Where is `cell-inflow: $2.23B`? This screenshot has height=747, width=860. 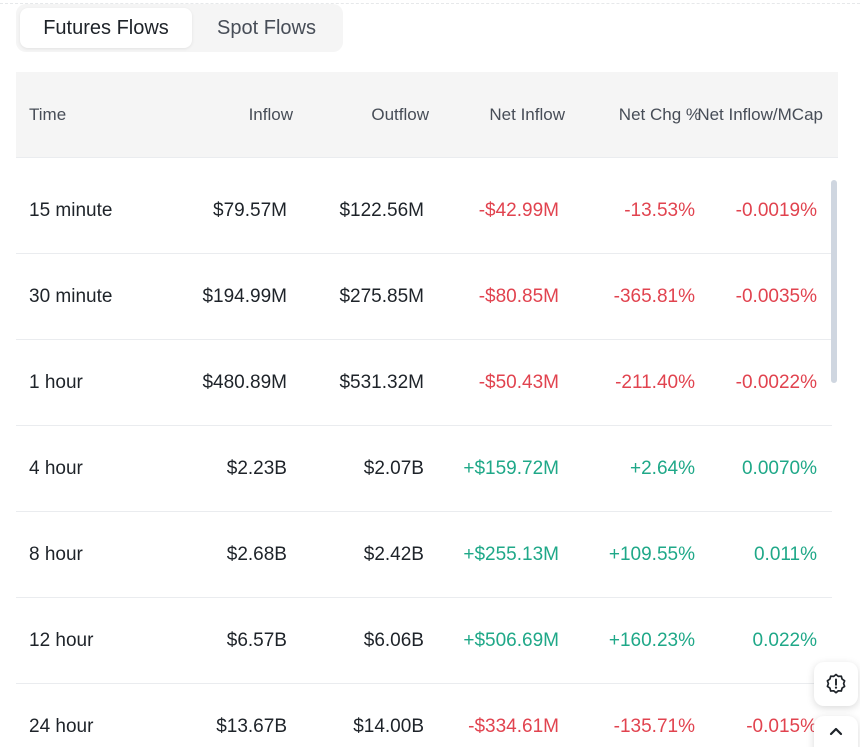 cell-inflow: $2.23B is located at coordinates (256, 468).